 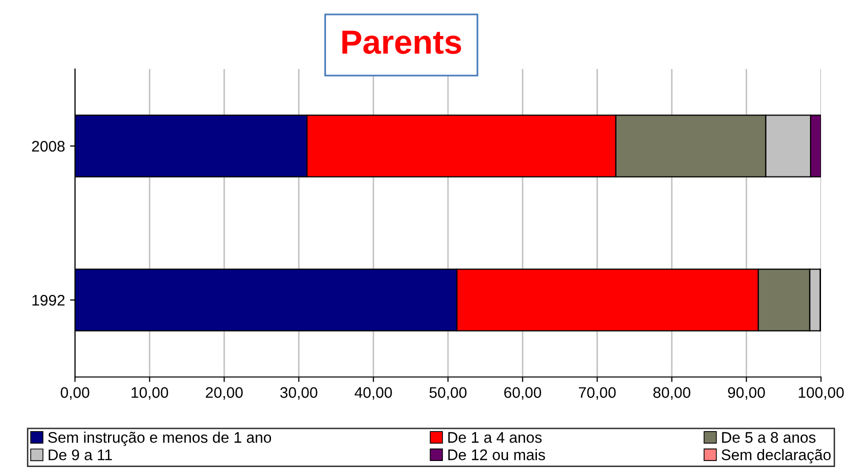 What do you see at coordinates (373, 393) in the screenshot?
I see `x-tick-label: 40,00` at bounding box center [373, 393].